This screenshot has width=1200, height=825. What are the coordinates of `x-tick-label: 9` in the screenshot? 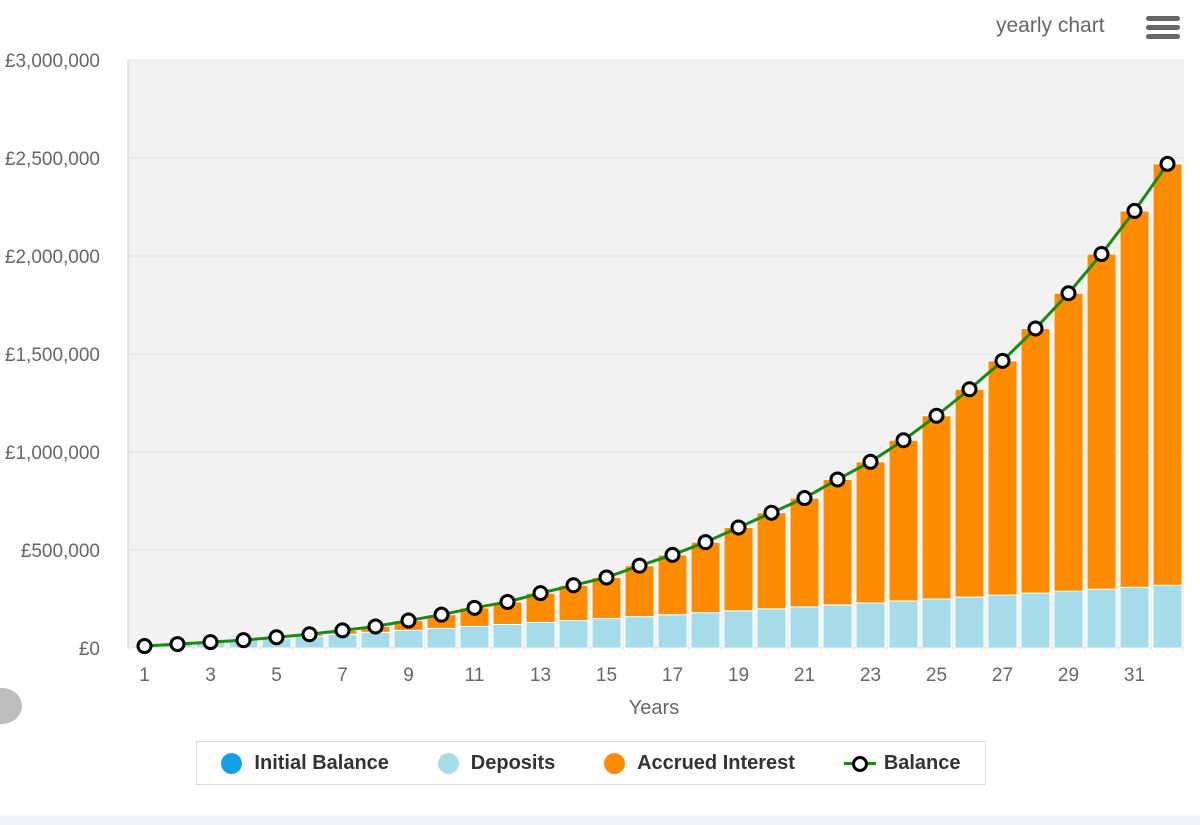 It's located at (408, 675).